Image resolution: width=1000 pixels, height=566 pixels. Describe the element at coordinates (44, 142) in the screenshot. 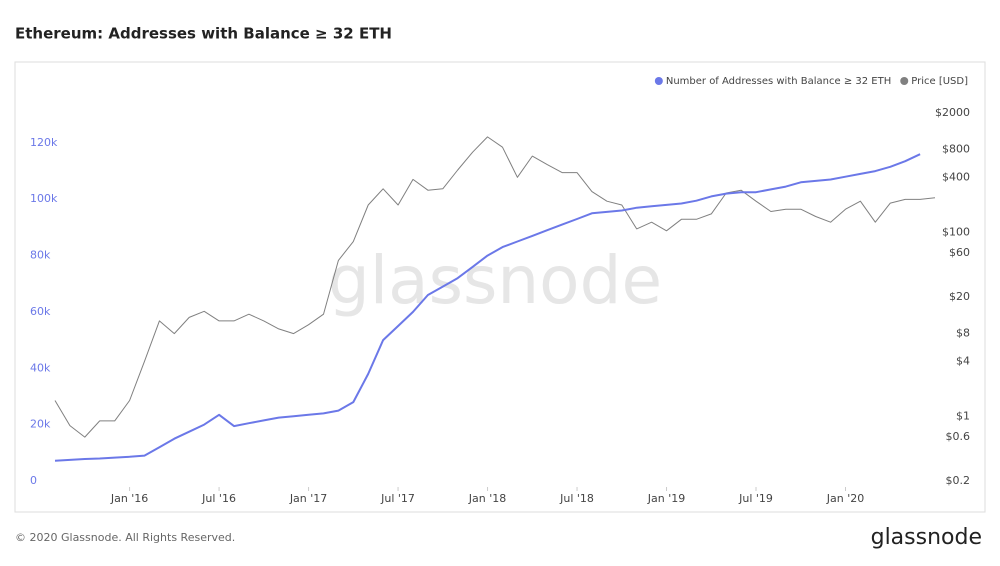

I see `y-tick-label: 120k` at that location.